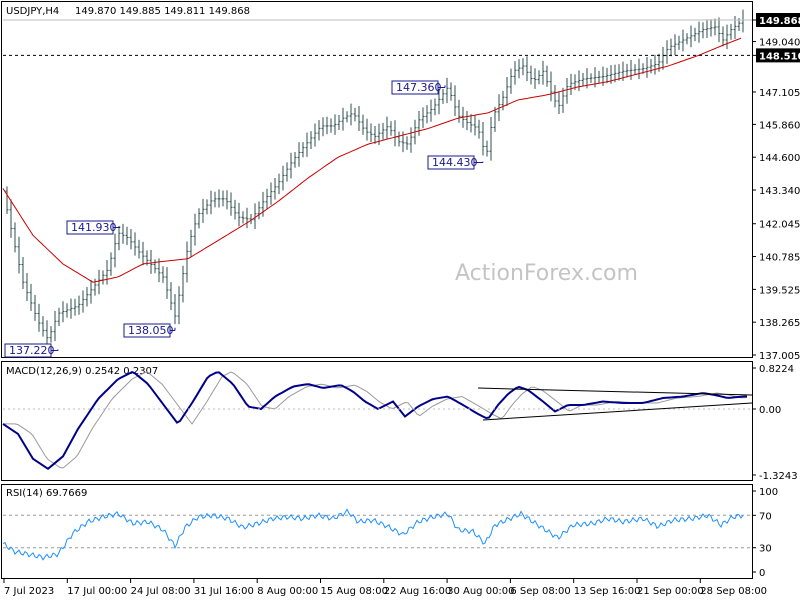 This screenshot has height=604, width=800. Describe the element at coordinates (373, 534) in the screenshot. I see `rsi-line` at that location.